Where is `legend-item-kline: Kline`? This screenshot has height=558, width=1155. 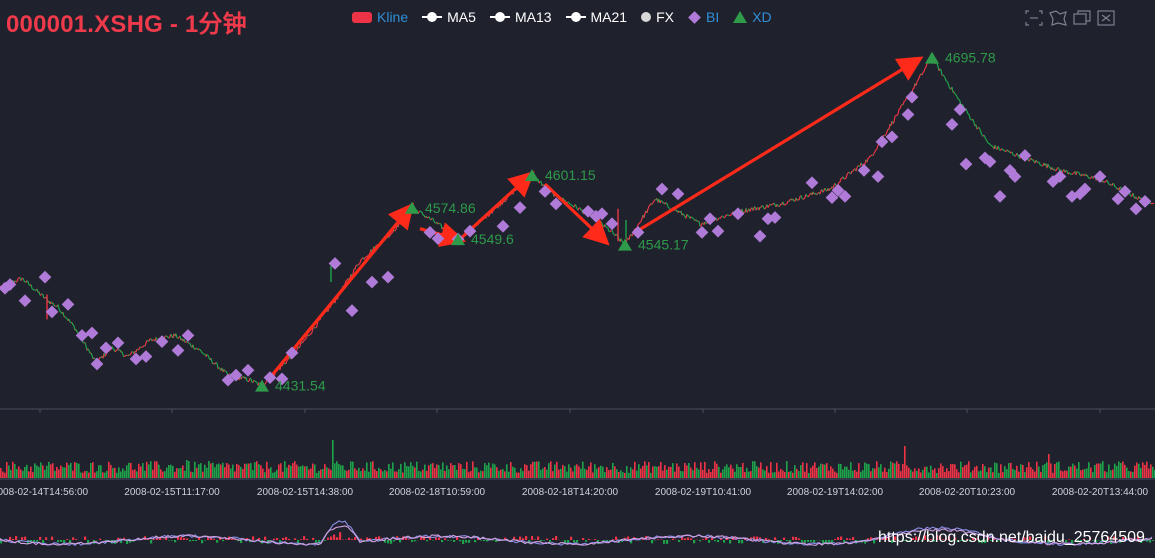
legend-item-kline: Kline is located at coordinates (380, 17).